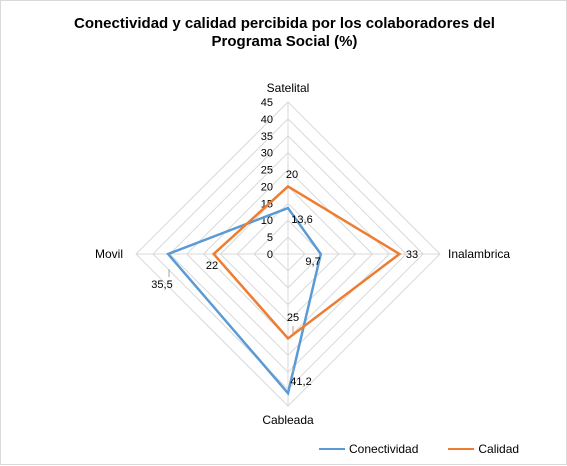 This screenshot has height=466, width=567. I want to click on tick-label-20: 20, so click(267, 187).